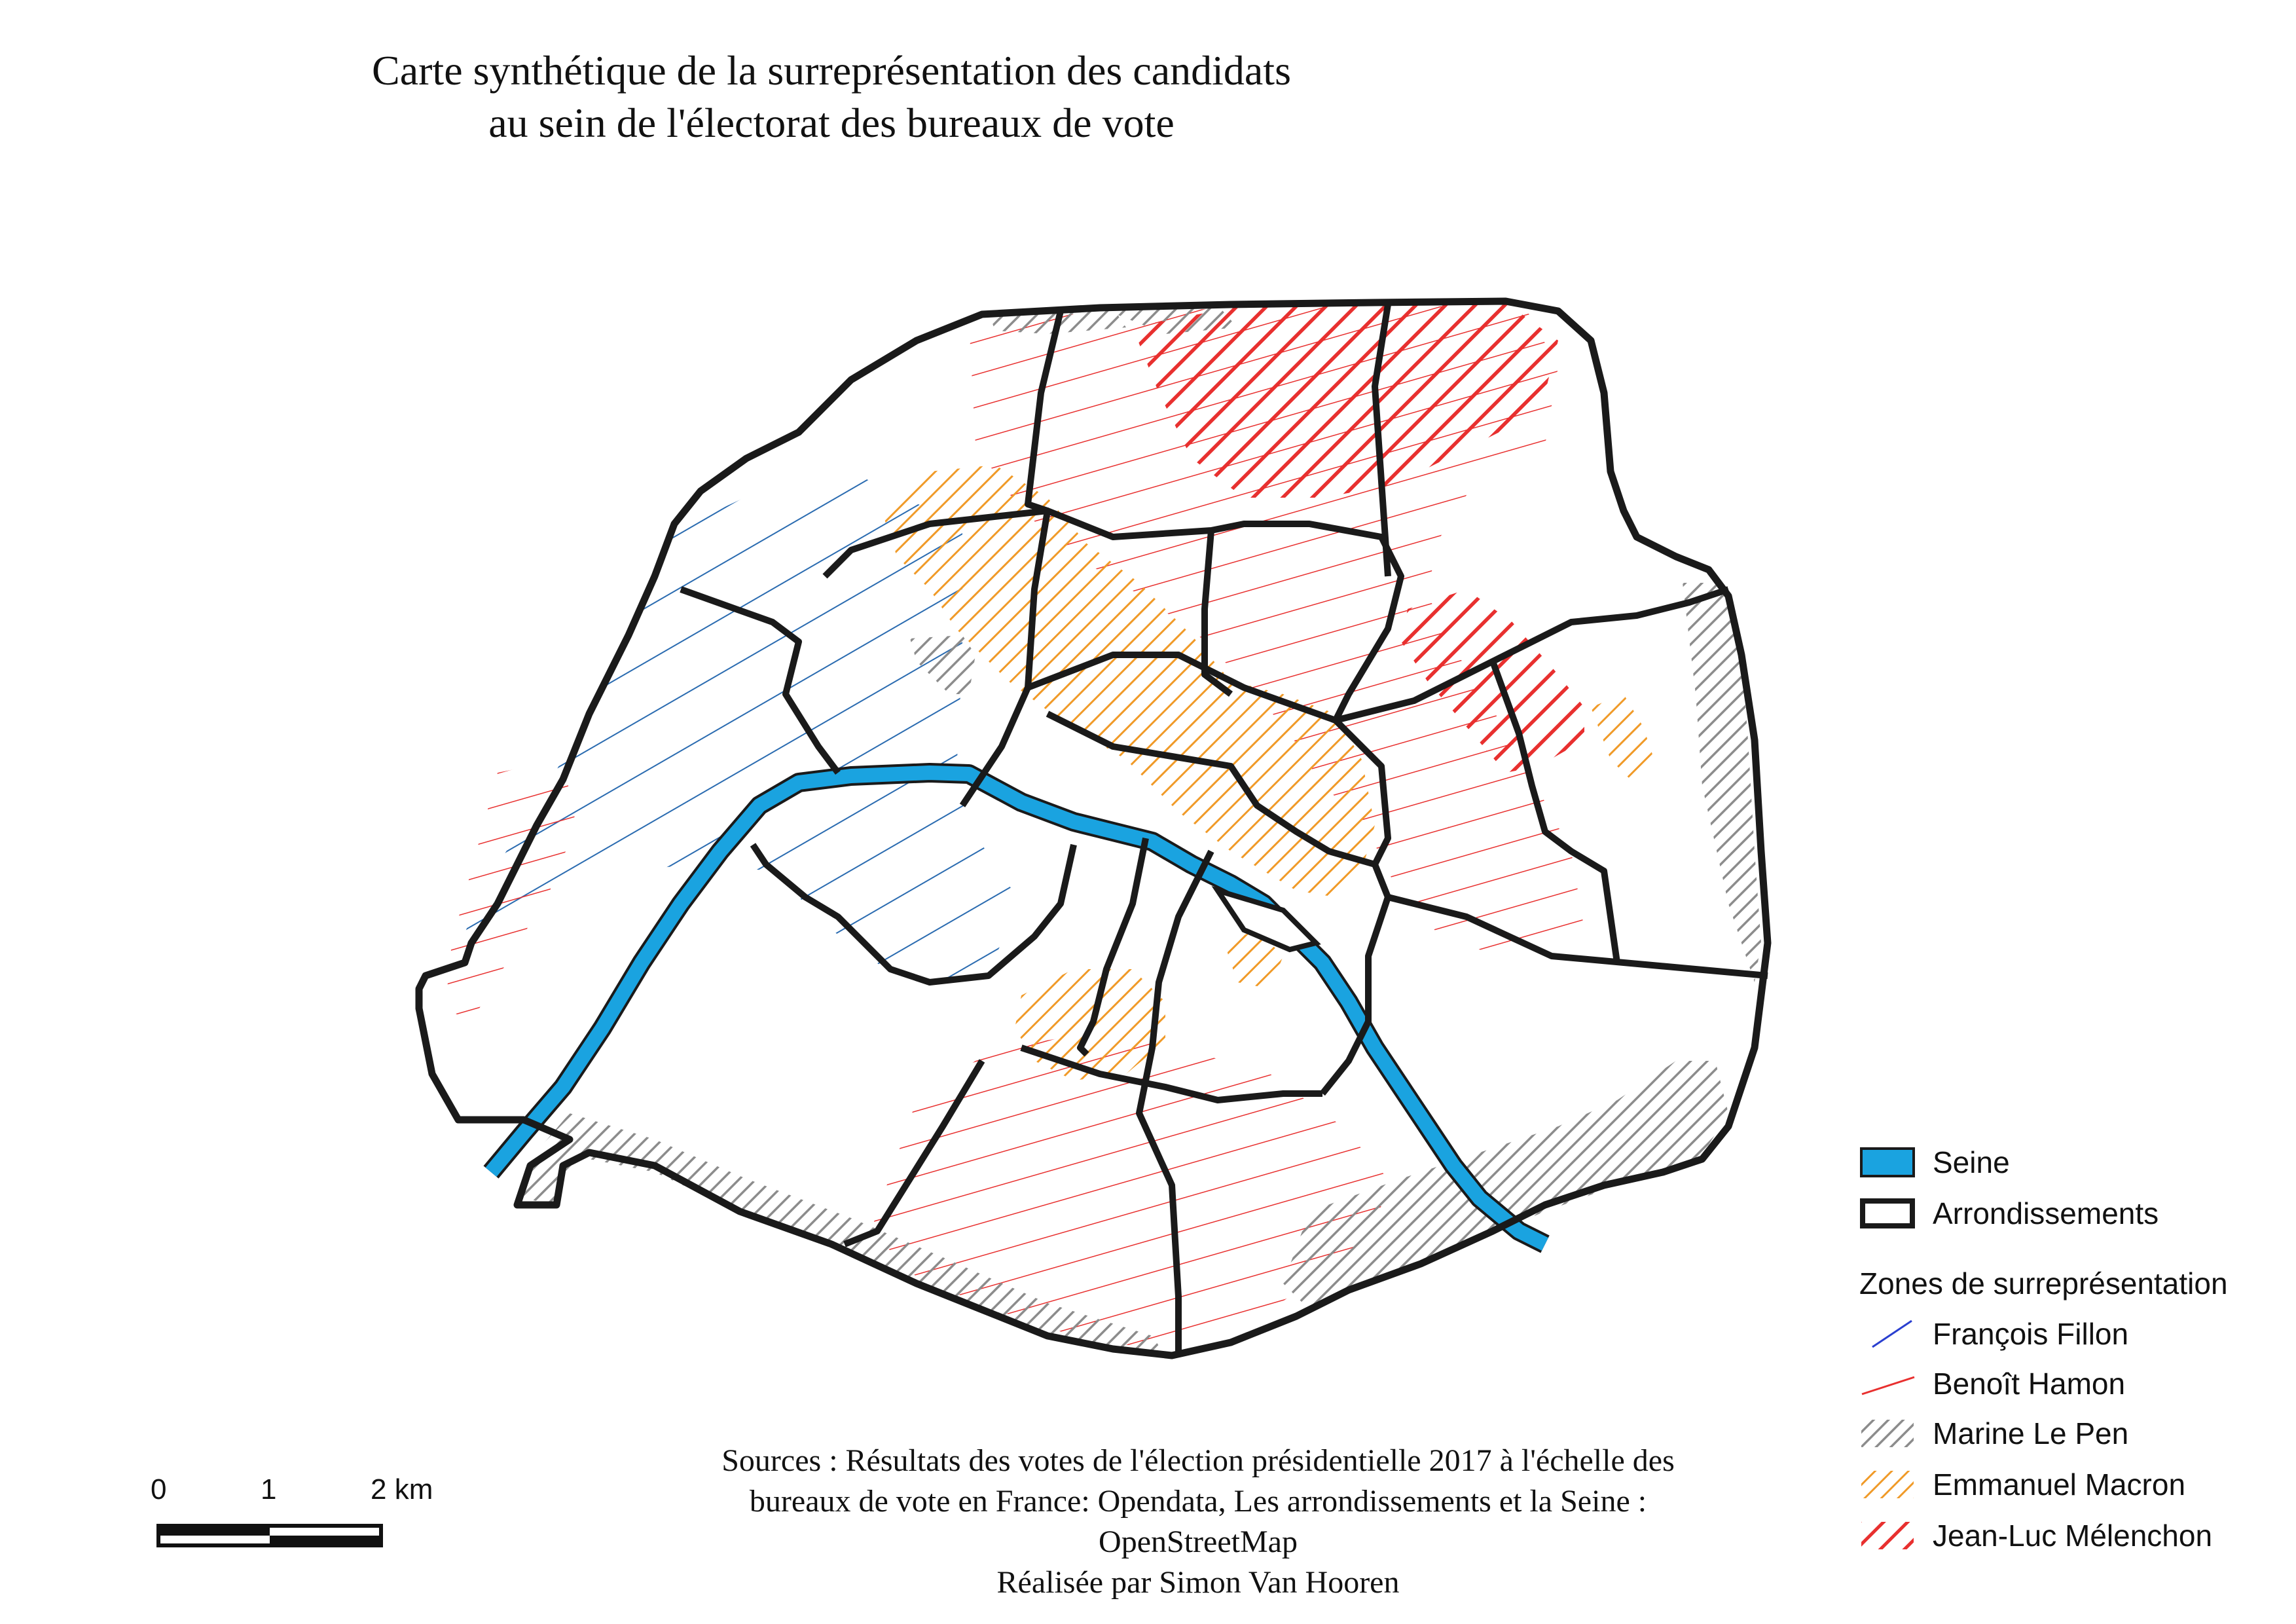 This screenshot has height=1624, width=2296. What do you see at coordinates (1492, 681) in the screenshot?
I see `melenchon-zone-east` at bounding box center [1492, 681].